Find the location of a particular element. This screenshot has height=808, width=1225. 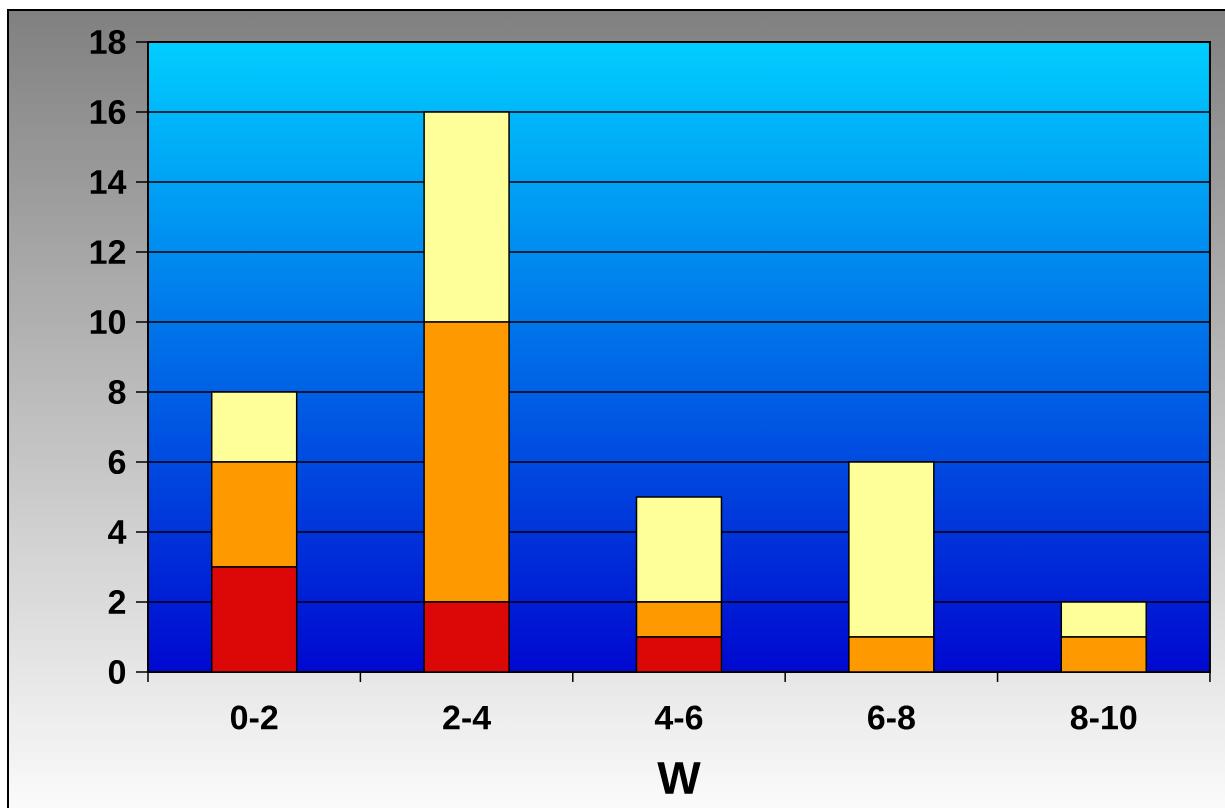

x-tick-label: 4-6 is located at coordinates (678, 717).